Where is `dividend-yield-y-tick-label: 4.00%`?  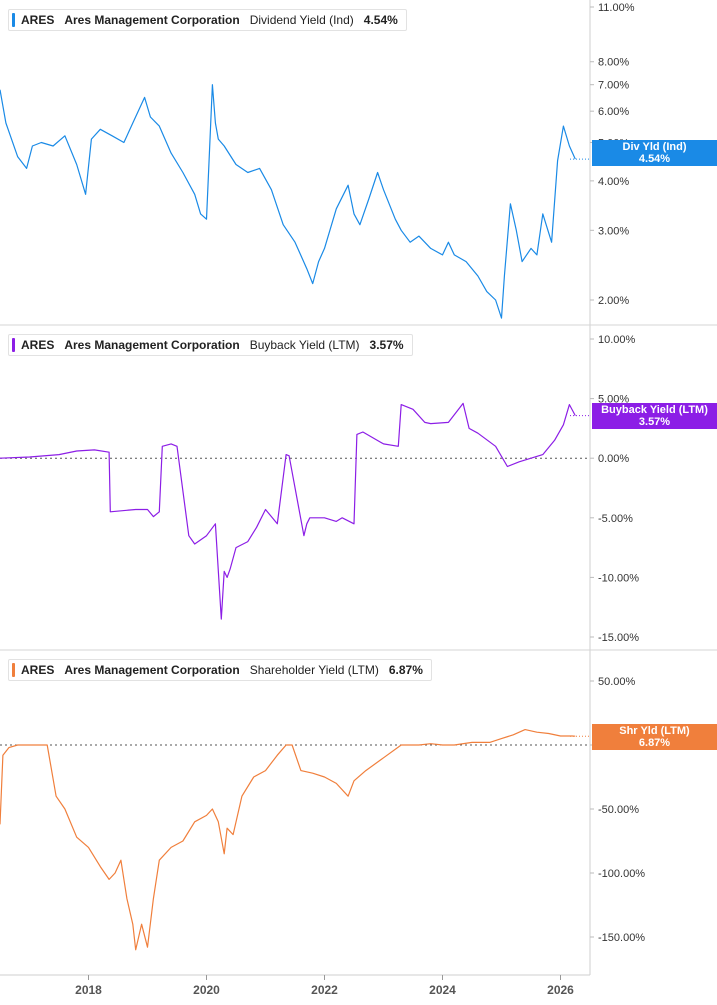
dividend-yield-y-tick-label: 4.00% is located at coordinates (613, 182).